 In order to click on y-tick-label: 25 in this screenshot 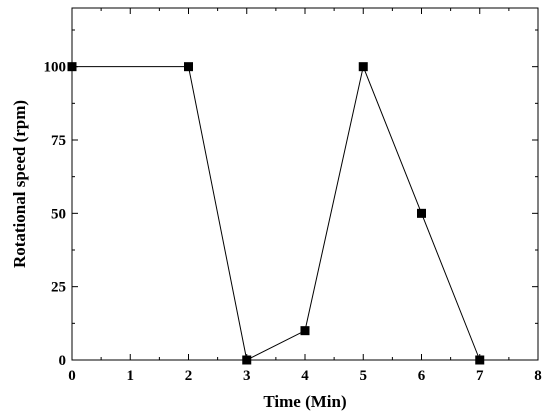, I will do `click(58, 288)`.